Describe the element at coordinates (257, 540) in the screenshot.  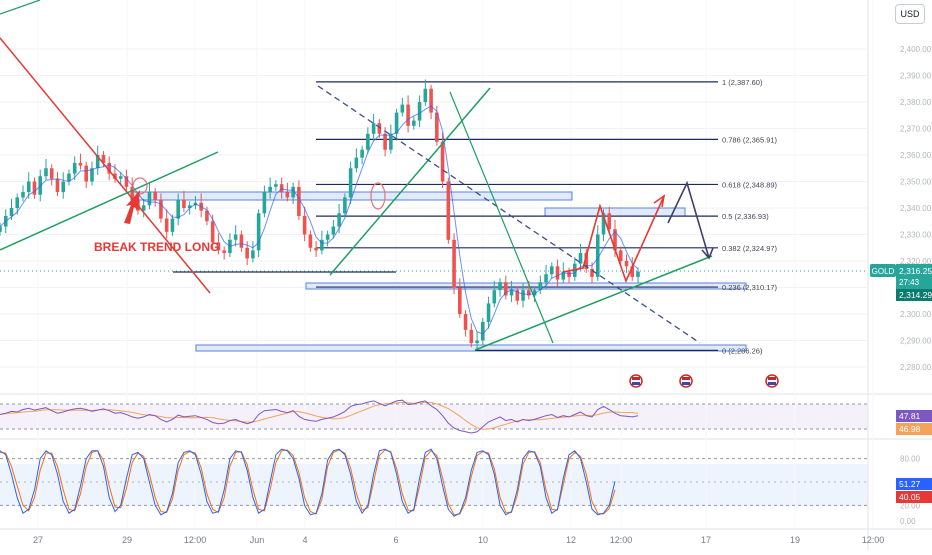
I see `x-tick-label: Jun` at that location.